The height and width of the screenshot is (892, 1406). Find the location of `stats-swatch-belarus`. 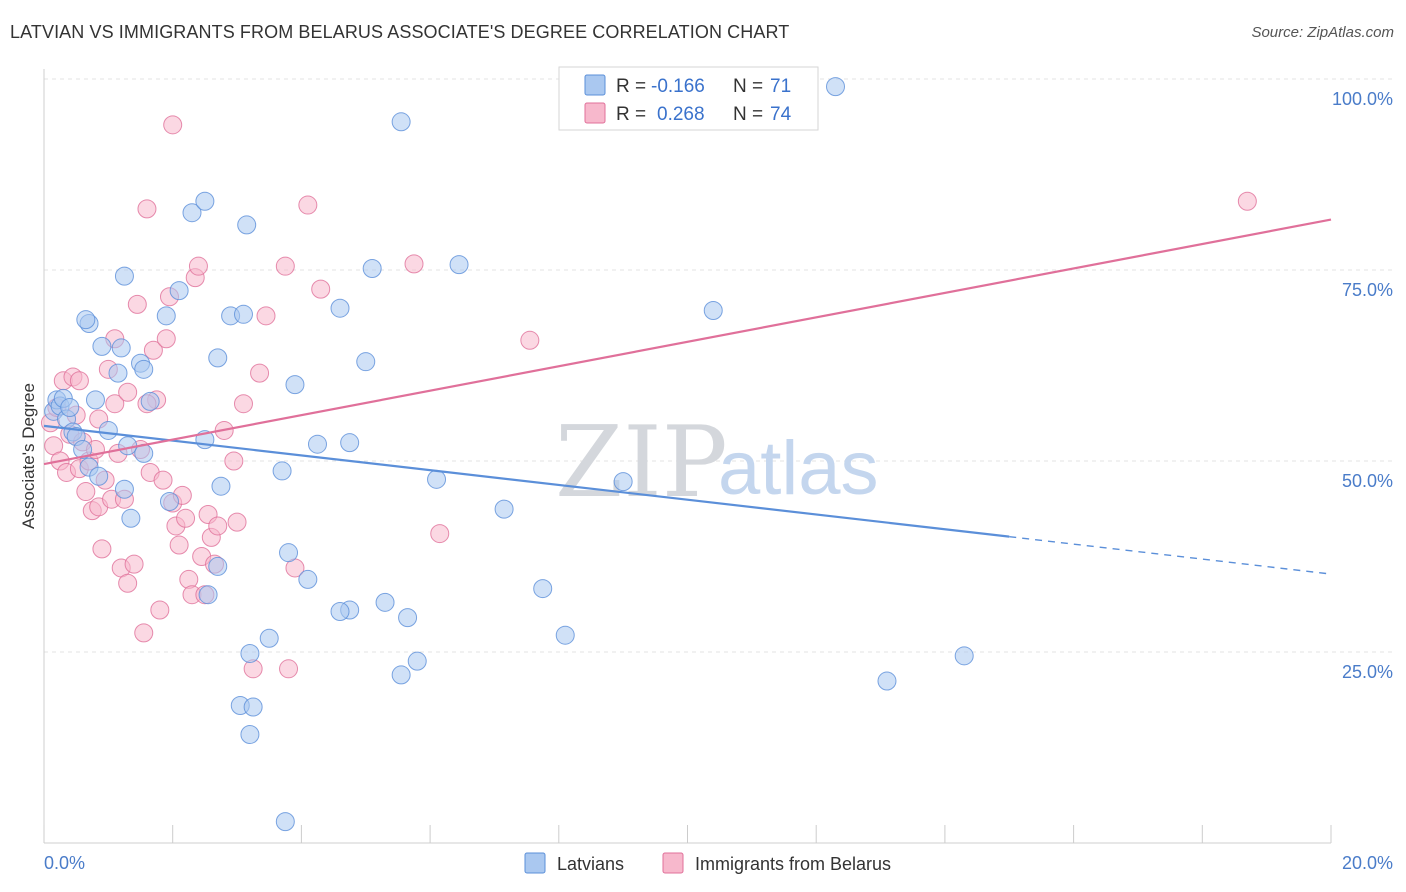

stats-swatch-belarus is located at coordinates (595, 113).